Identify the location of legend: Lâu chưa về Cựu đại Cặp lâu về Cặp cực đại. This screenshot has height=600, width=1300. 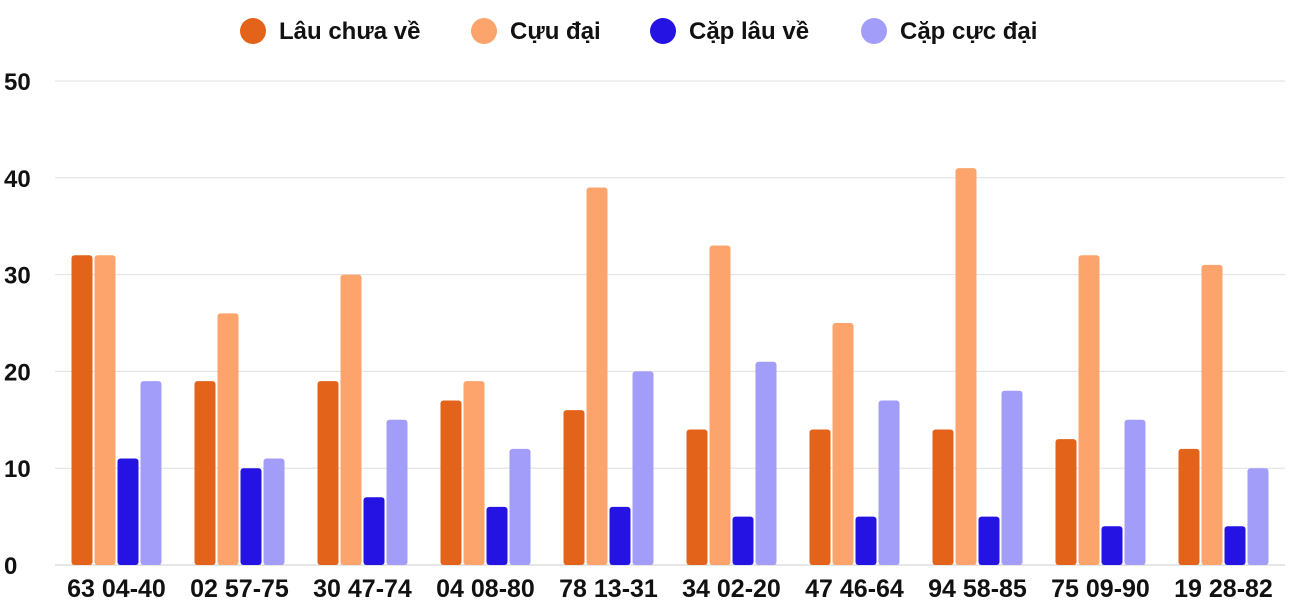
(638, 31).